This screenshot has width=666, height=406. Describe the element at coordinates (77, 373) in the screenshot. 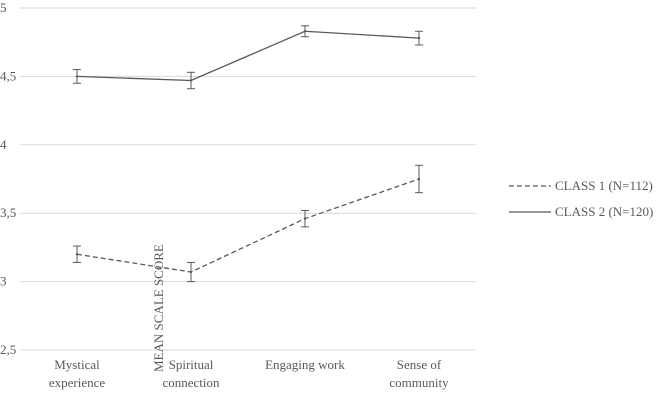

I see `x-category-label: Mystical experience` at that location.